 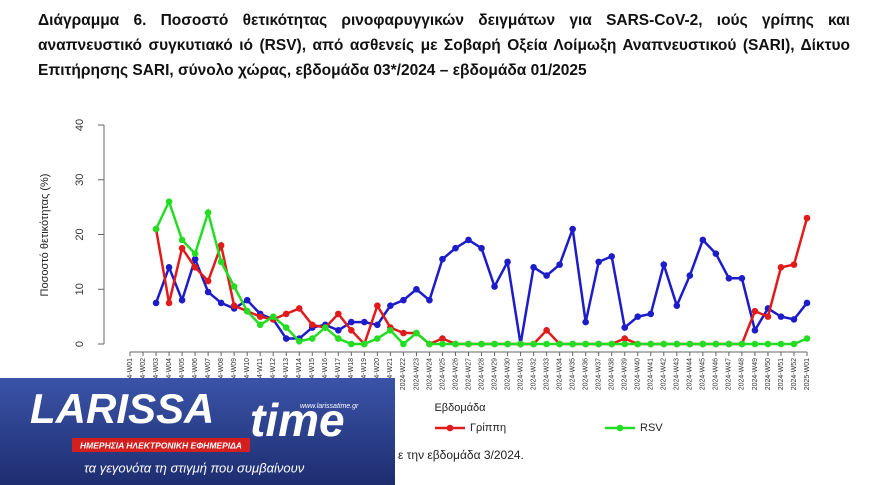 I want to click on x-tick-label: 2024-W26, so click(x=455, y=374).